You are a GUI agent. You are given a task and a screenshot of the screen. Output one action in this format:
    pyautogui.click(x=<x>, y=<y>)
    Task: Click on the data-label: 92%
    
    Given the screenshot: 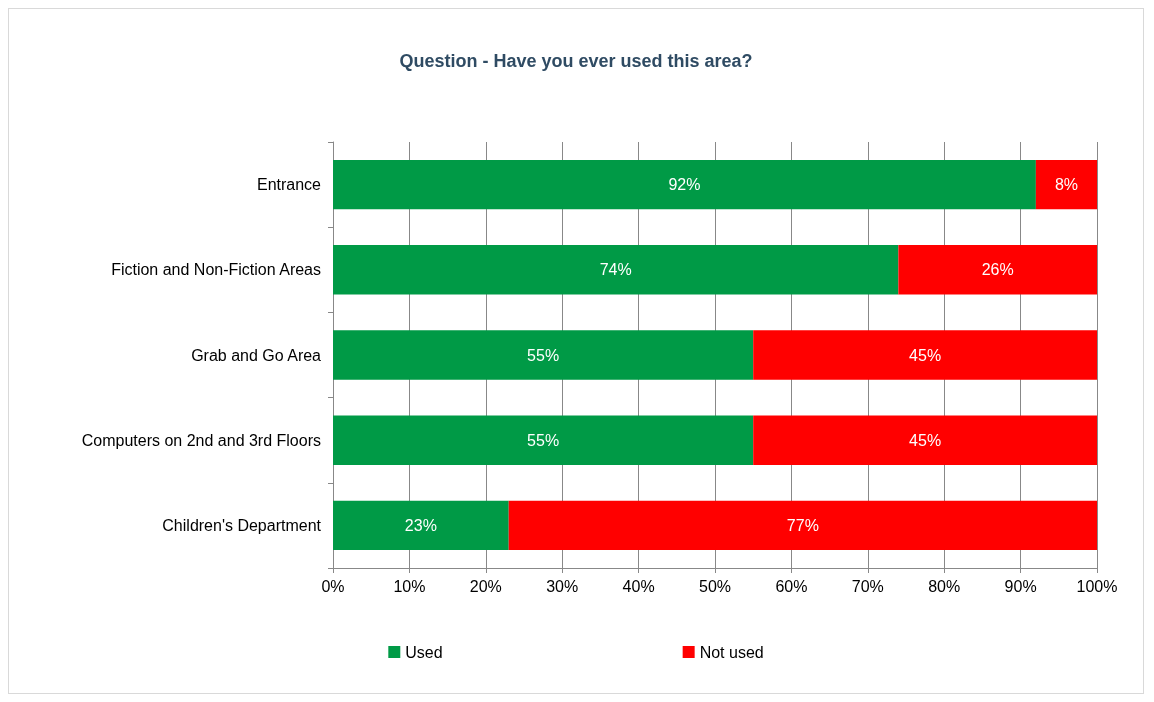 What is the action you would take?
    pyautogui.click(x=684, y=185)
    